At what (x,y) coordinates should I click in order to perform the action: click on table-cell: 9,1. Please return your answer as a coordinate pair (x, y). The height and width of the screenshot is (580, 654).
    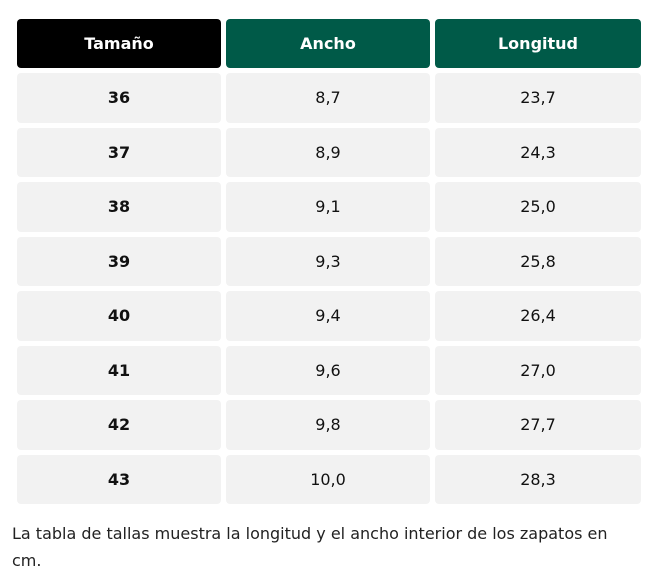
    Looking at the image, I should click on (328, 207).